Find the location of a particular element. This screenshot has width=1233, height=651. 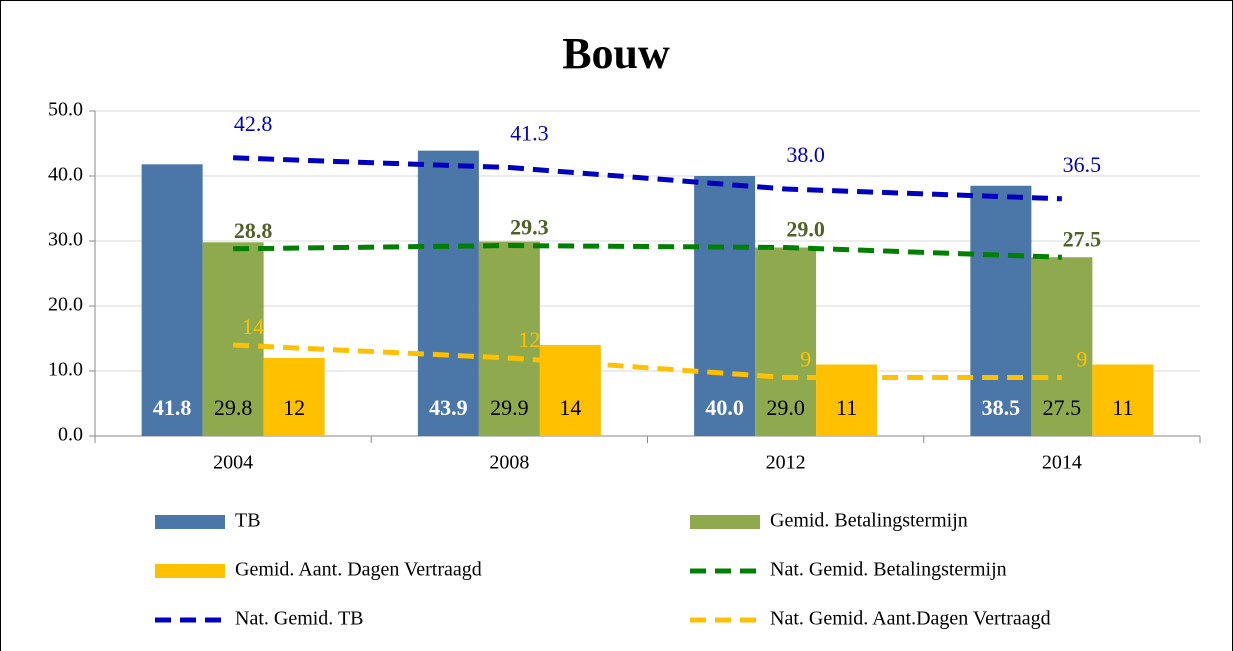

line-value-label: 36.5 is located at coordinates (1082, 164).